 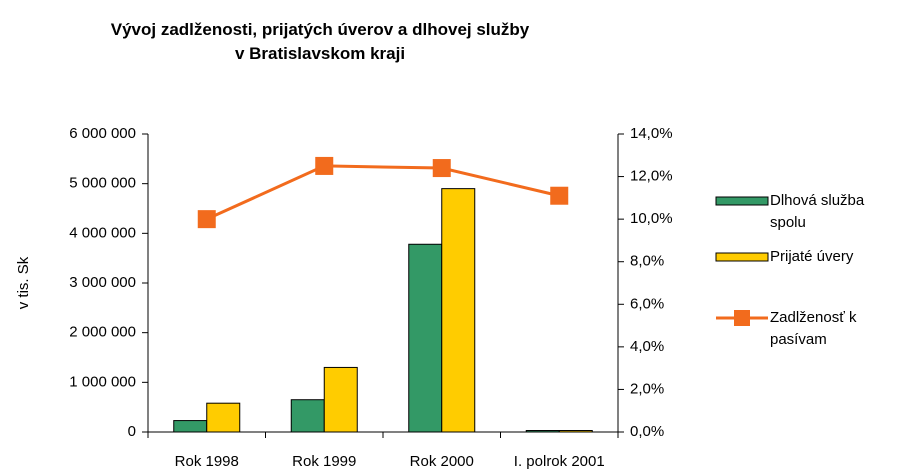 I want to click on y-tick-label: 5 000 000, so click(x=102, y=183).